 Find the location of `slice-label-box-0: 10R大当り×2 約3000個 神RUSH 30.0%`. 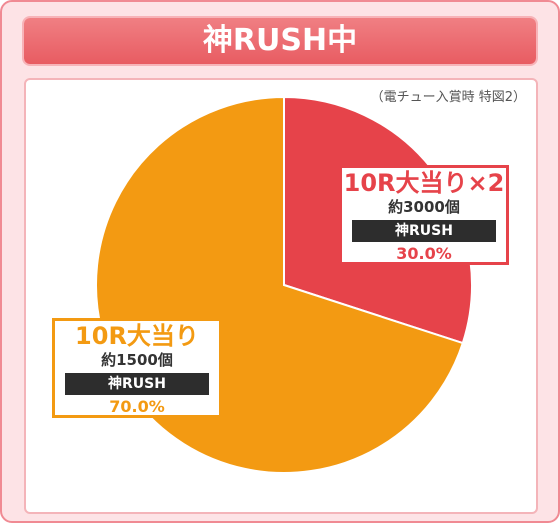

slice-label-box-0: 10R大当り×2 約3000個 神RUSH 30.0% is located at coordinates (424, 215).